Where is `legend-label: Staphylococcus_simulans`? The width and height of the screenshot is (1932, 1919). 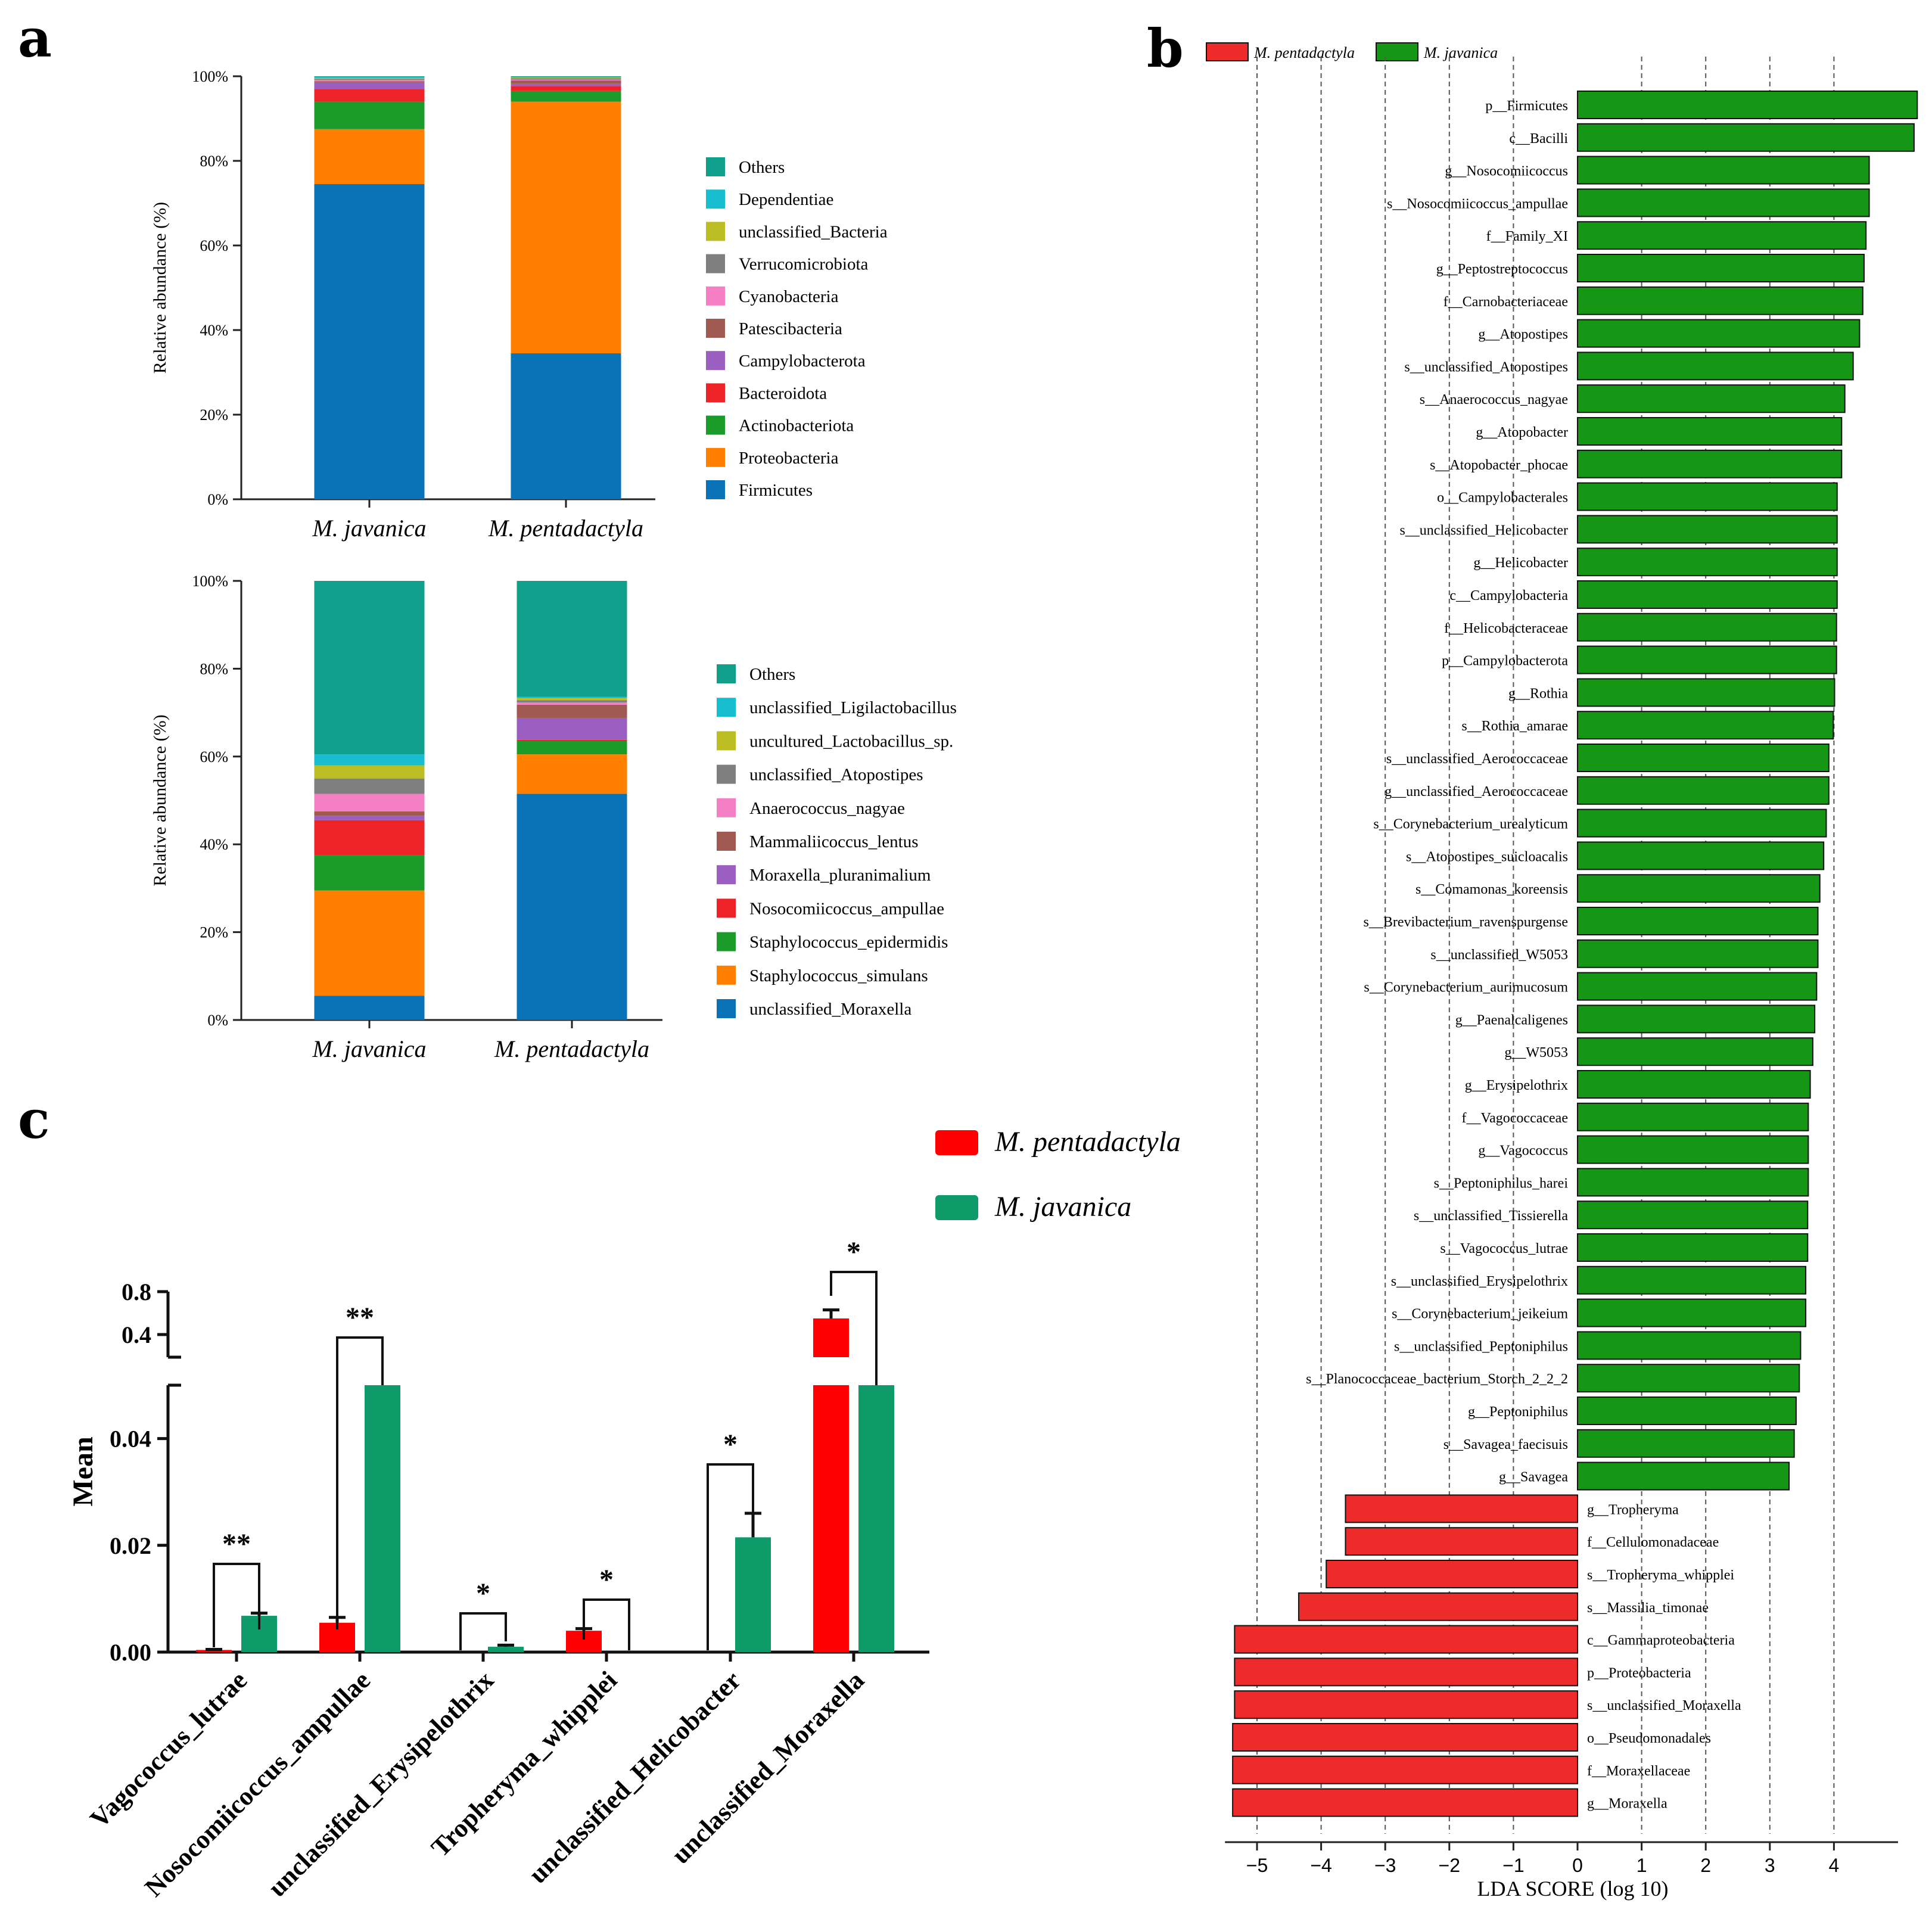
legend-label: Staphylococcus_simulans is located at coordinates (838, 975).